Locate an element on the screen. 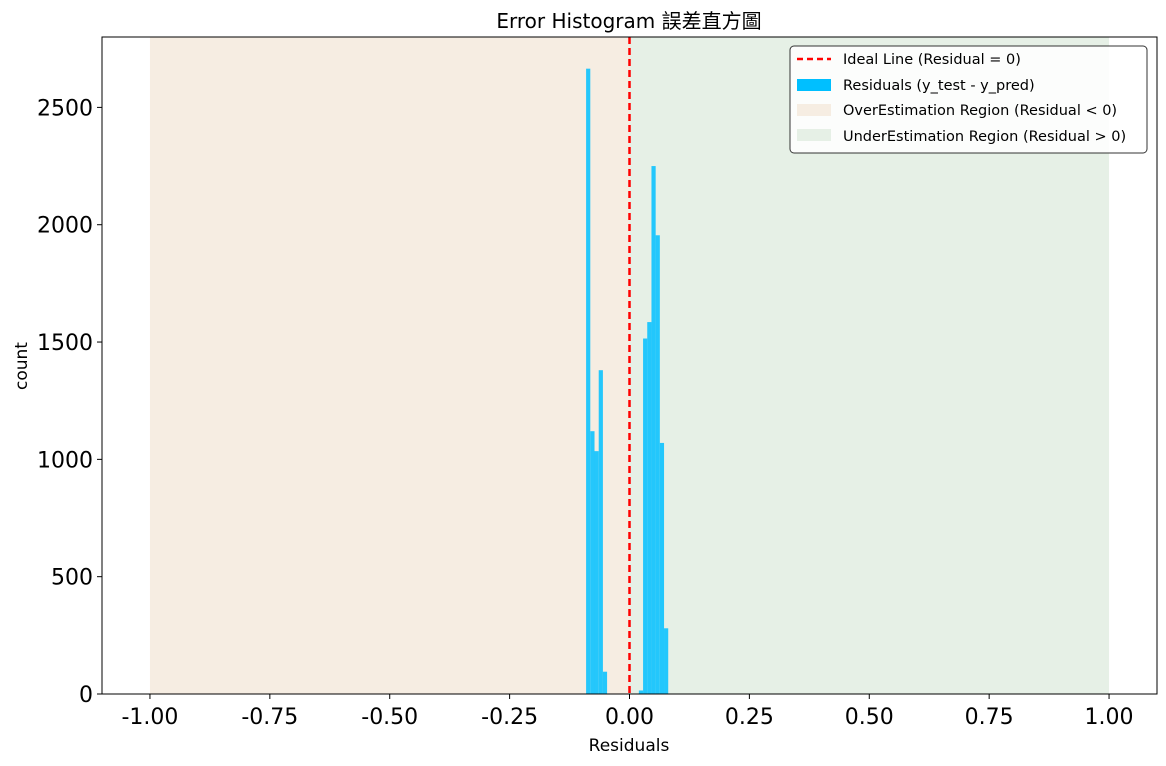 Image resolution: width=1166 pixels, height=766 pixels. x-tick-label: -0.50 is located at coordinates (389, 717).